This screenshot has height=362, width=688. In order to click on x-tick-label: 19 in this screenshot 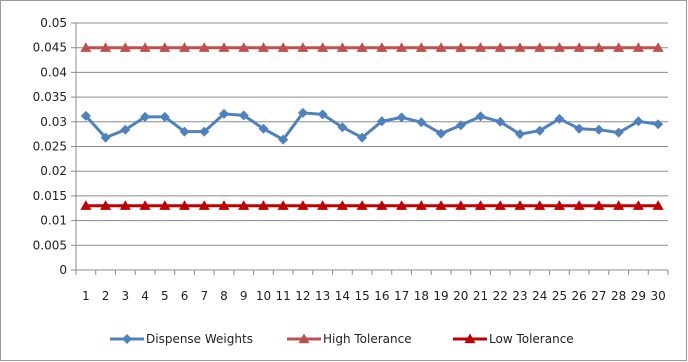, I will do `click(440, 296)`.